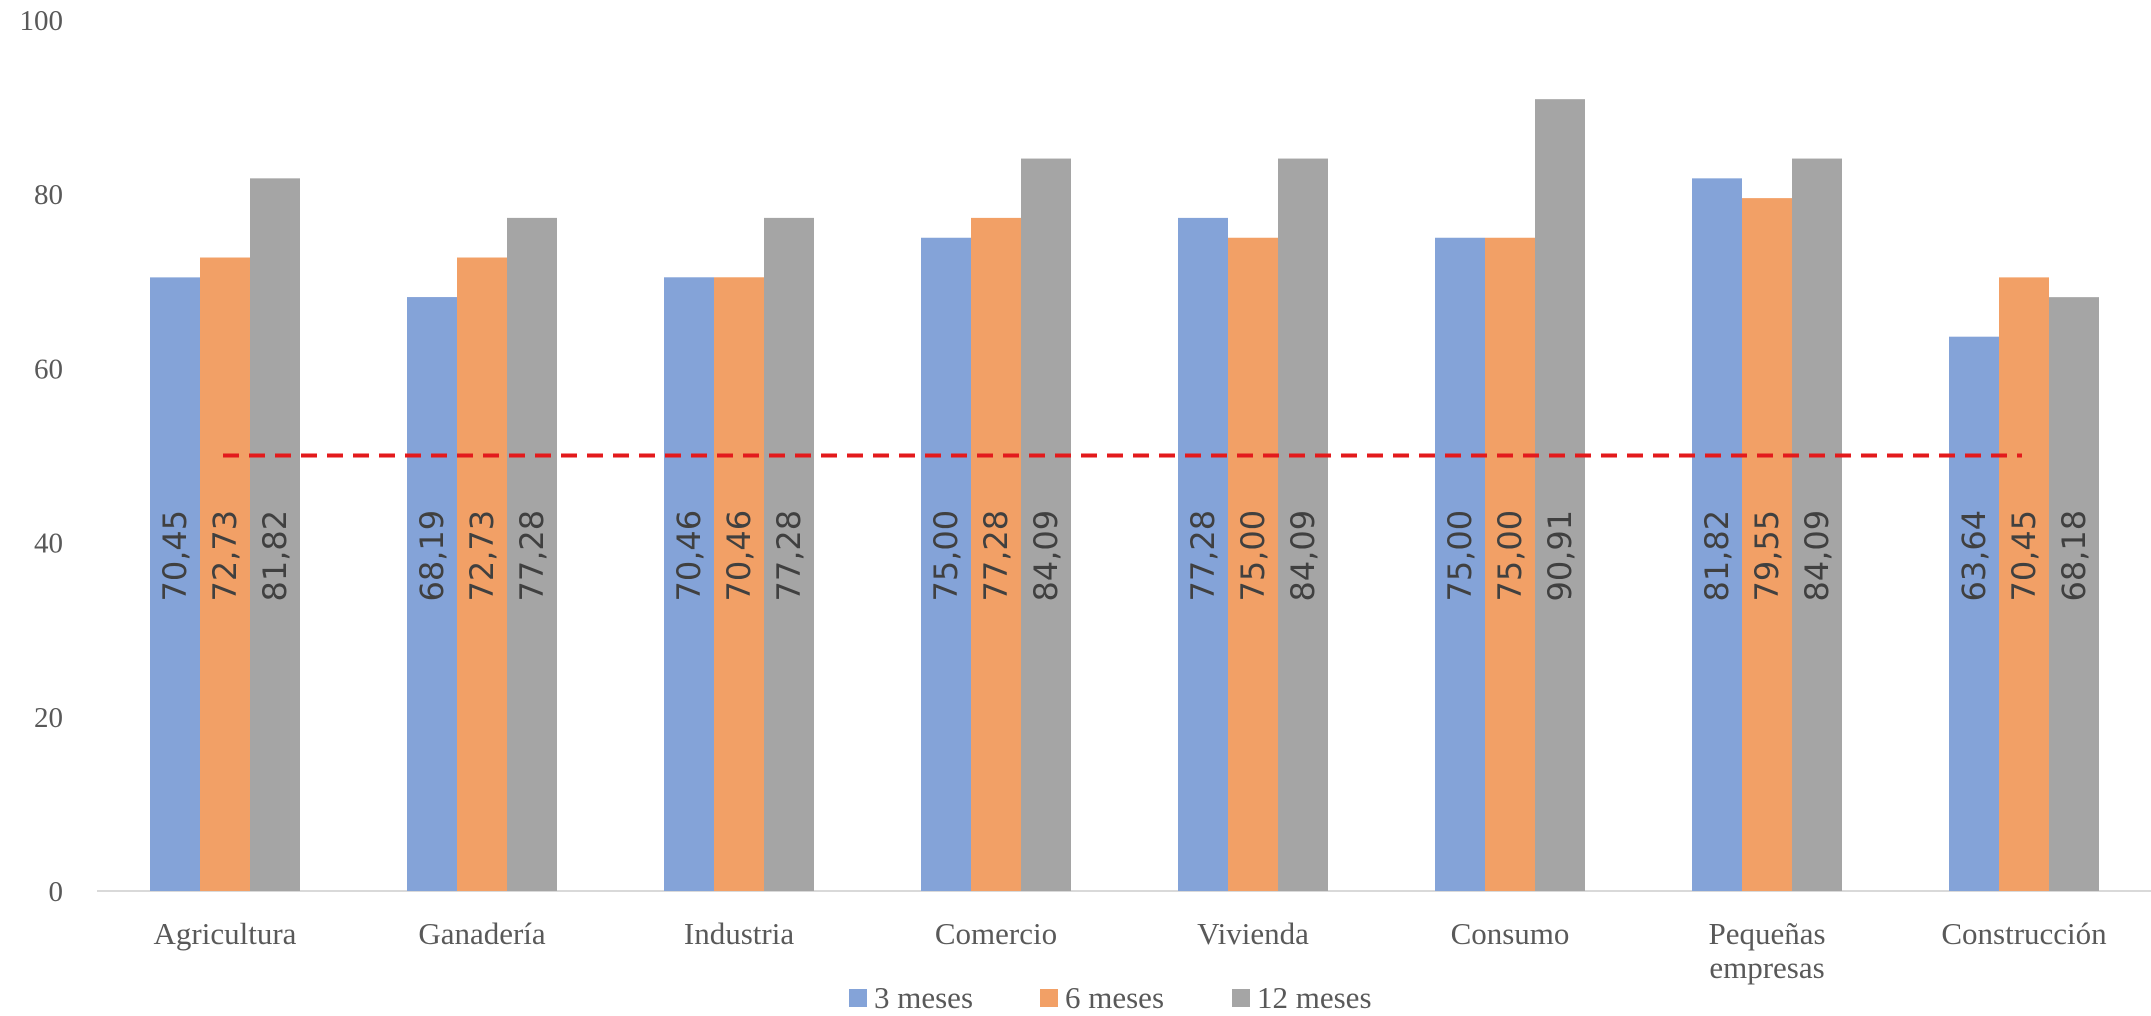 Image resolution: width=2151 pixels, height=1016 pixels. I want to click on y-tick-label: 40, so click(48, 544).